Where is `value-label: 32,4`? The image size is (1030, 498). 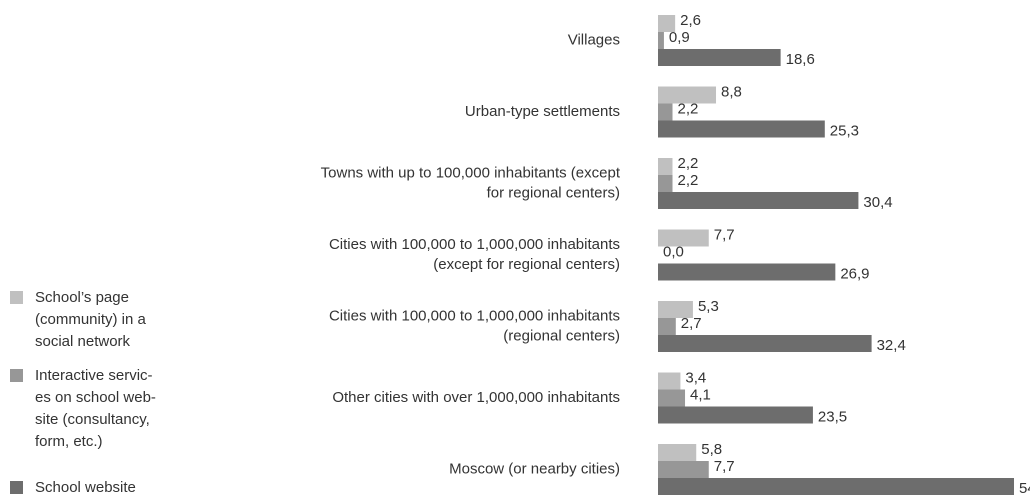
value-label: 32,4 is located at coordinates (891, 345).